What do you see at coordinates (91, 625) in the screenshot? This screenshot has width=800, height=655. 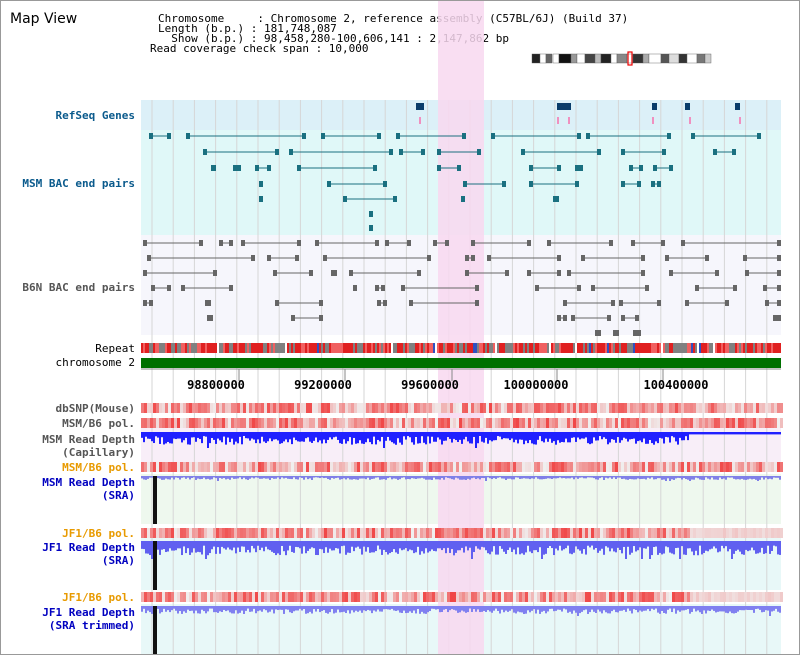 I see `track-label-jf1-trimmed-sub: (SRA trimmed)` at bounding box center [91, 625].